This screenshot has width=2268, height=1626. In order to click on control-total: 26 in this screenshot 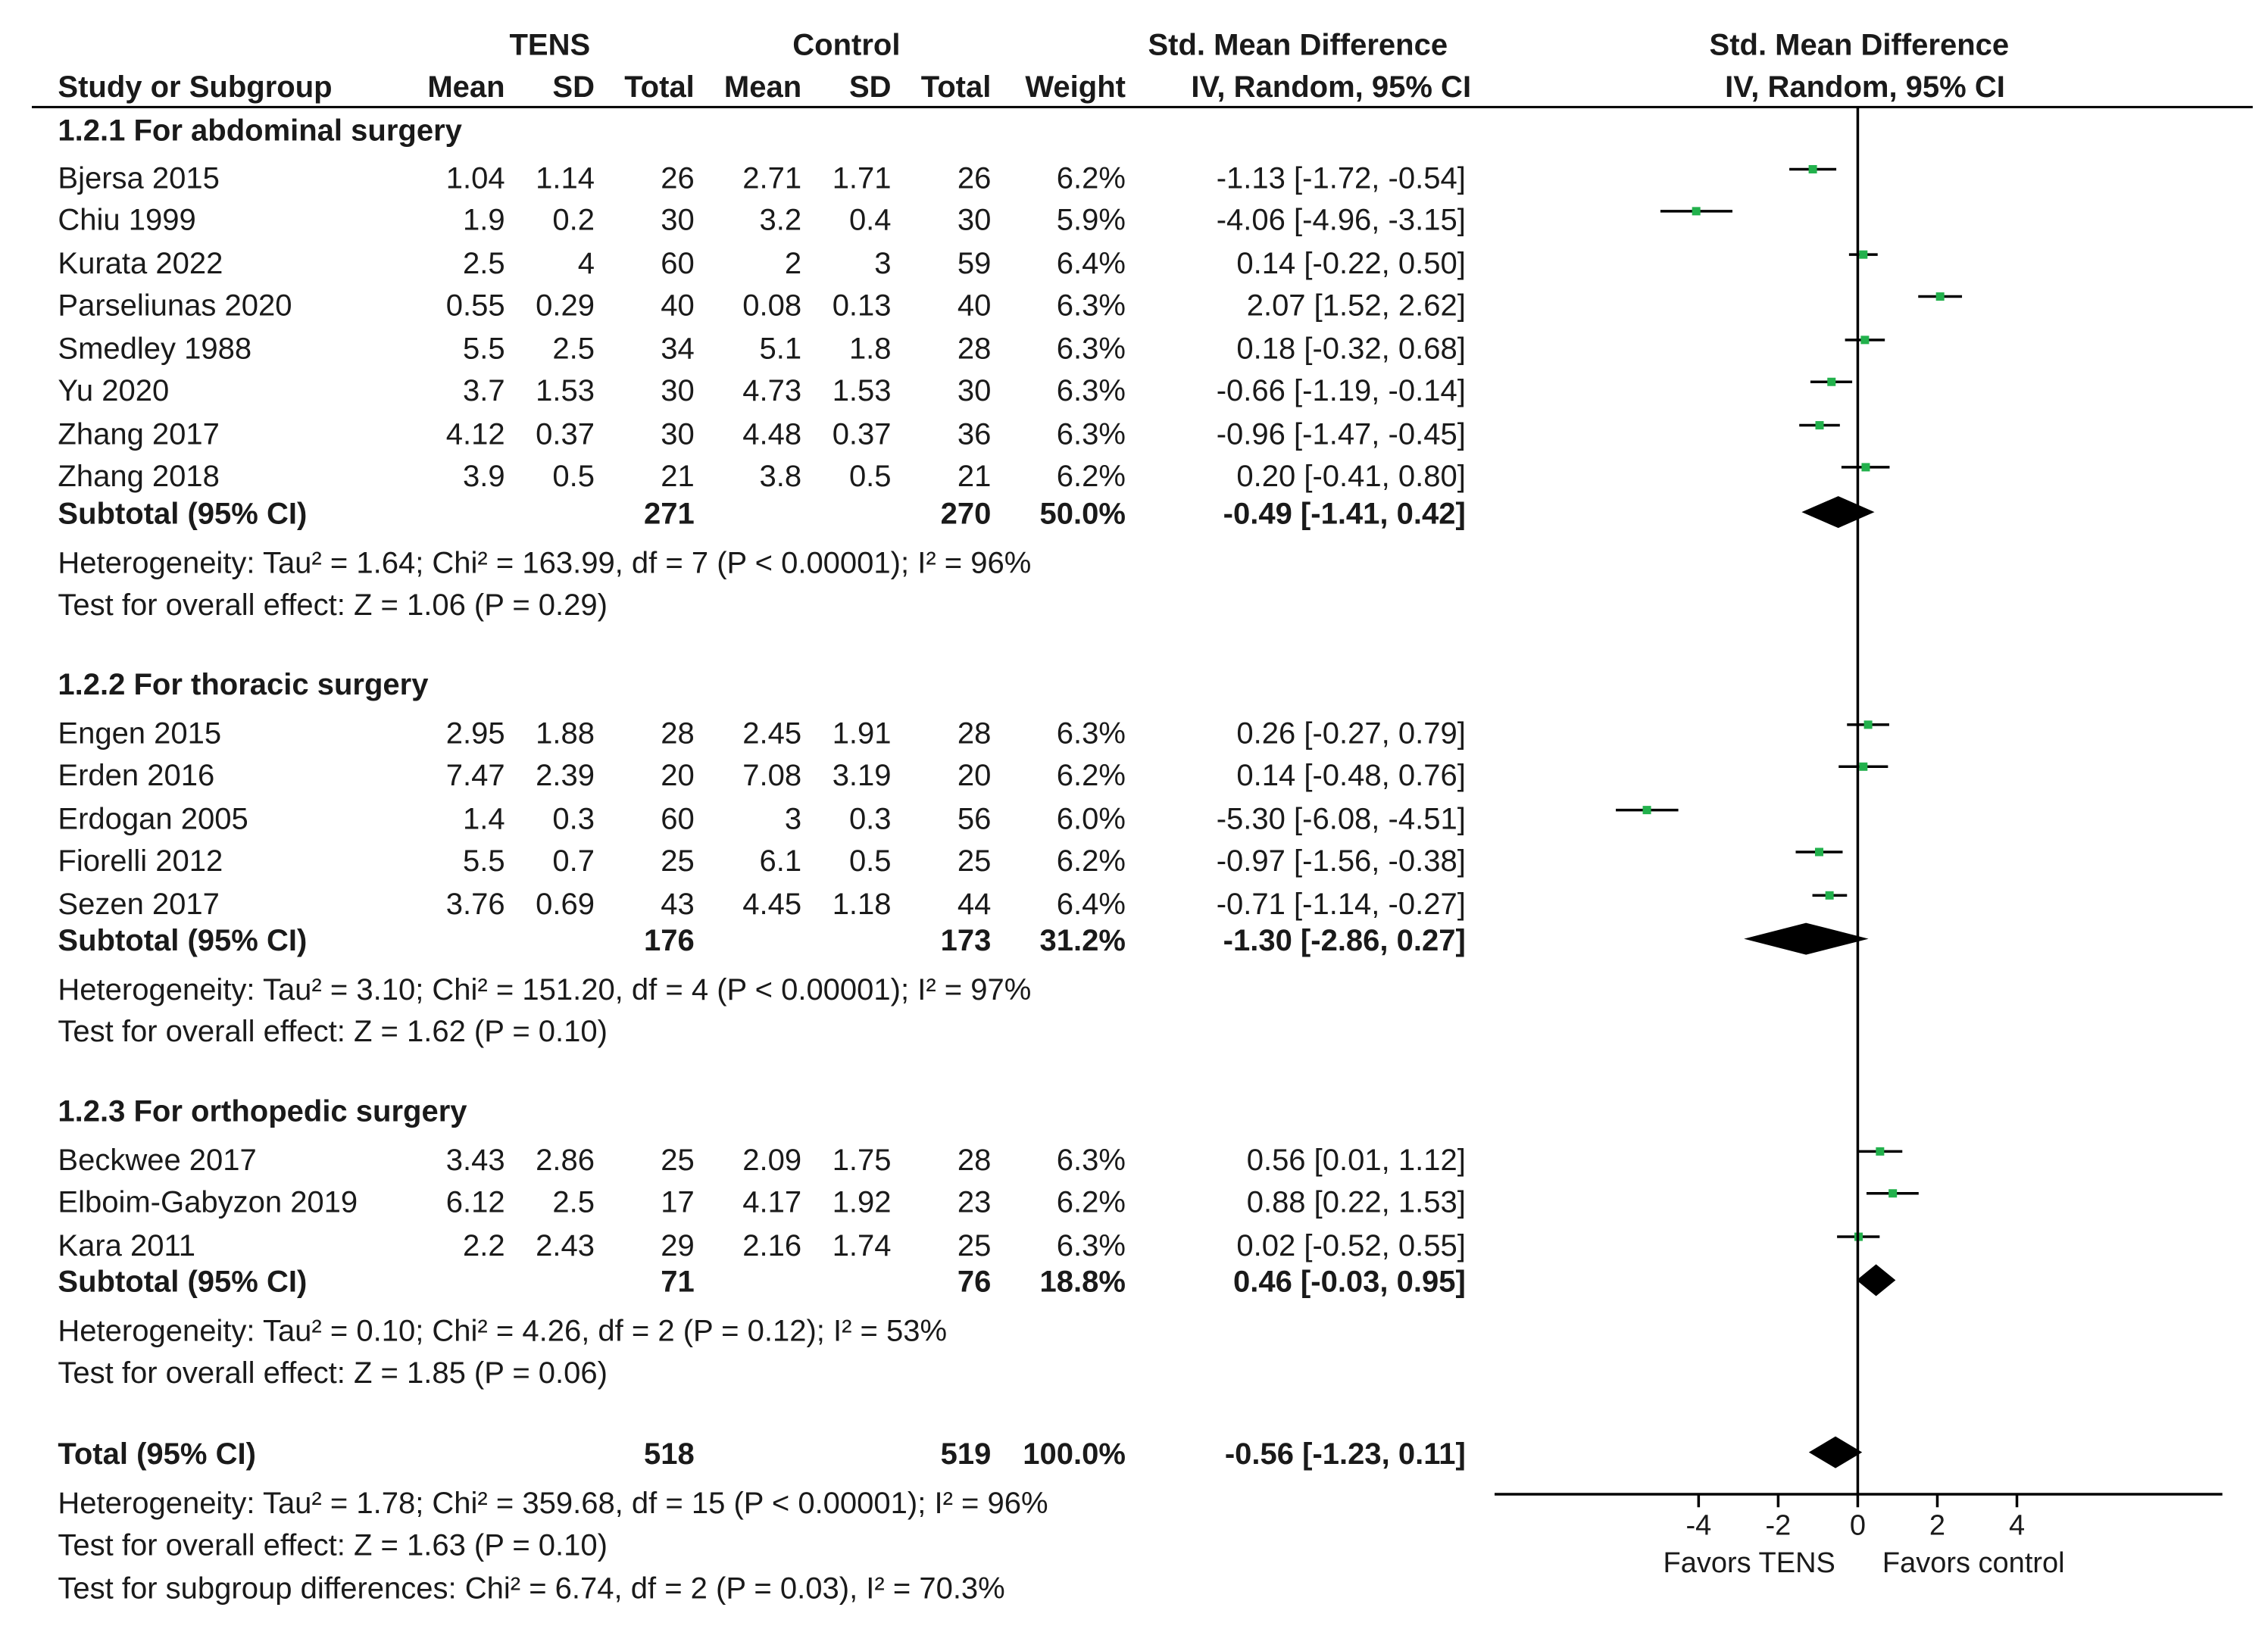, I will do `click(974, 178)`.